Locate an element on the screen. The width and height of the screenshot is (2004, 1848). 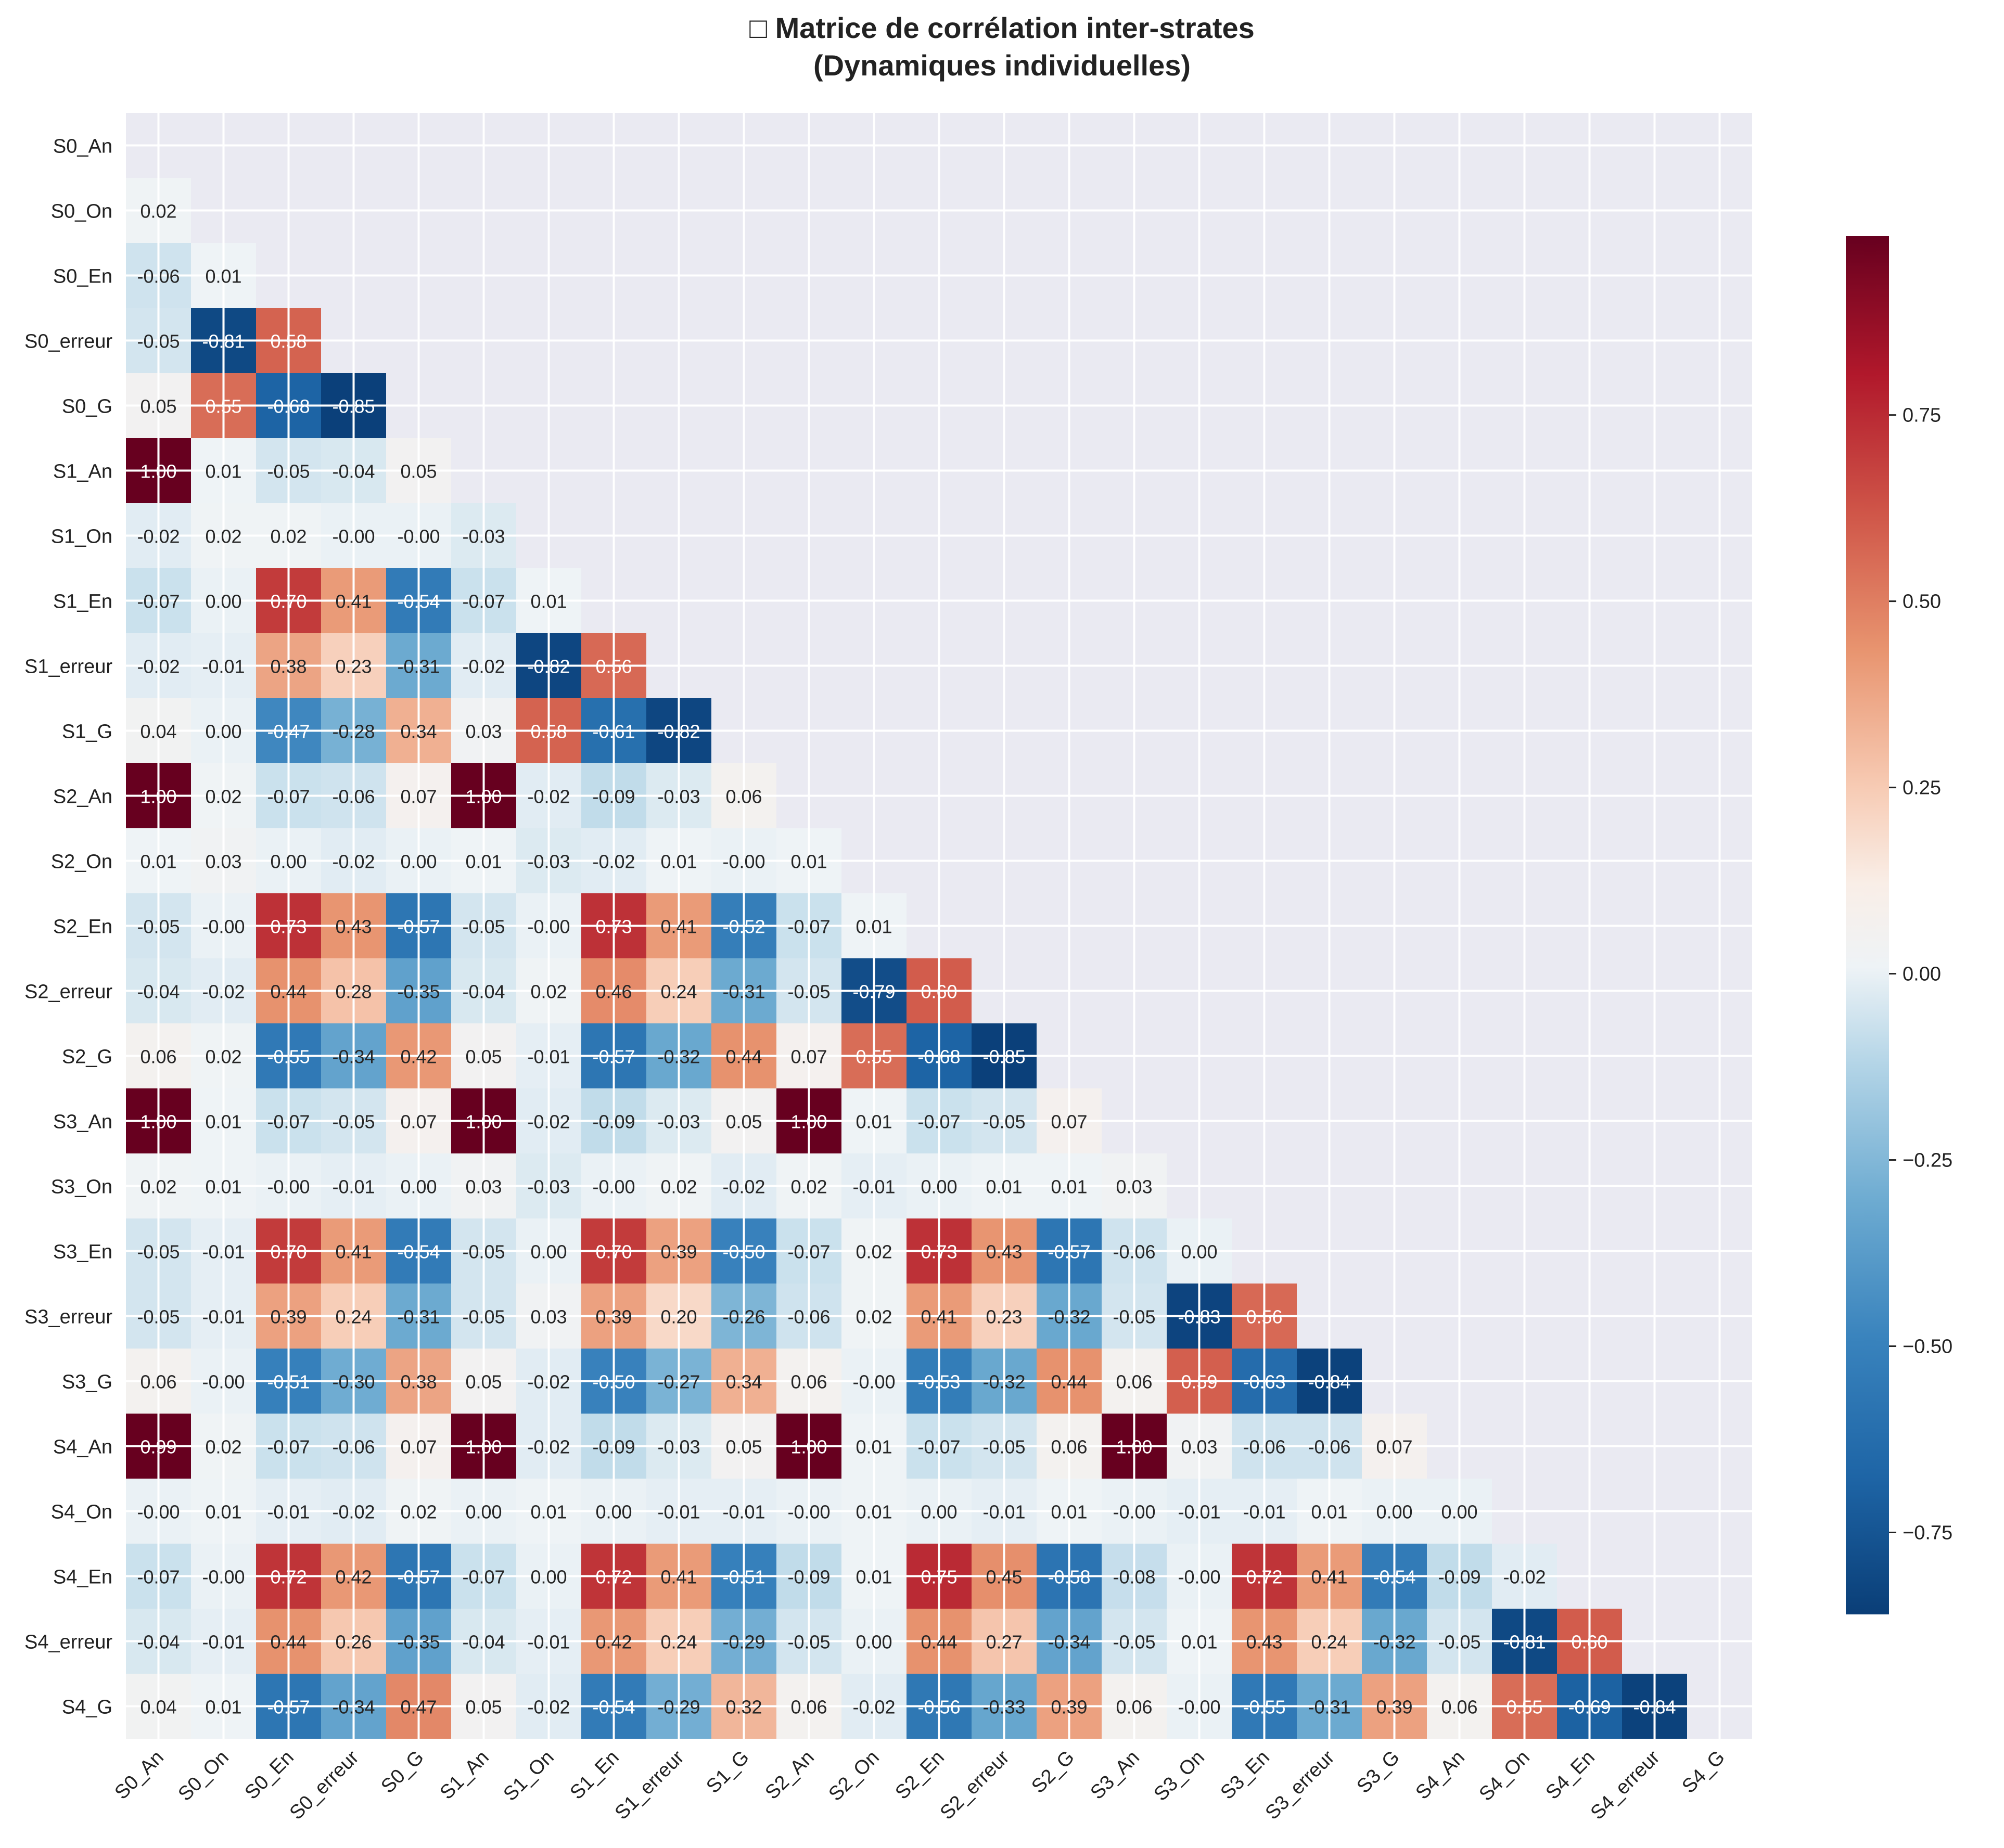
cell-value-label: -0.54 is located at coordinates (419, 601).